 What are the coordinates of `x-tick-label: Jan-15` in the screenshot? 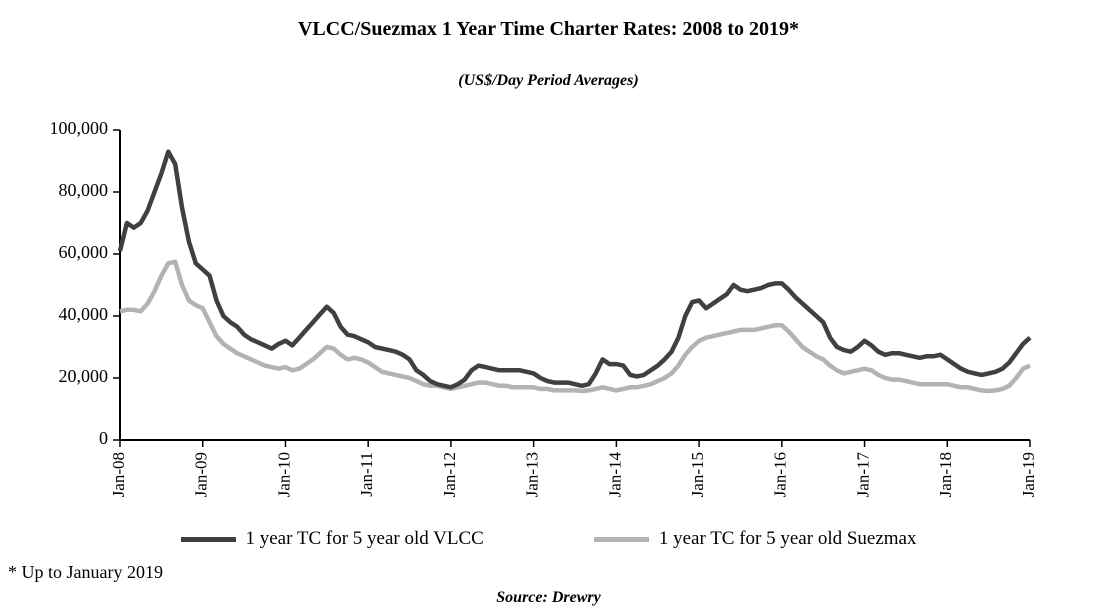 It's located at (697, 474).